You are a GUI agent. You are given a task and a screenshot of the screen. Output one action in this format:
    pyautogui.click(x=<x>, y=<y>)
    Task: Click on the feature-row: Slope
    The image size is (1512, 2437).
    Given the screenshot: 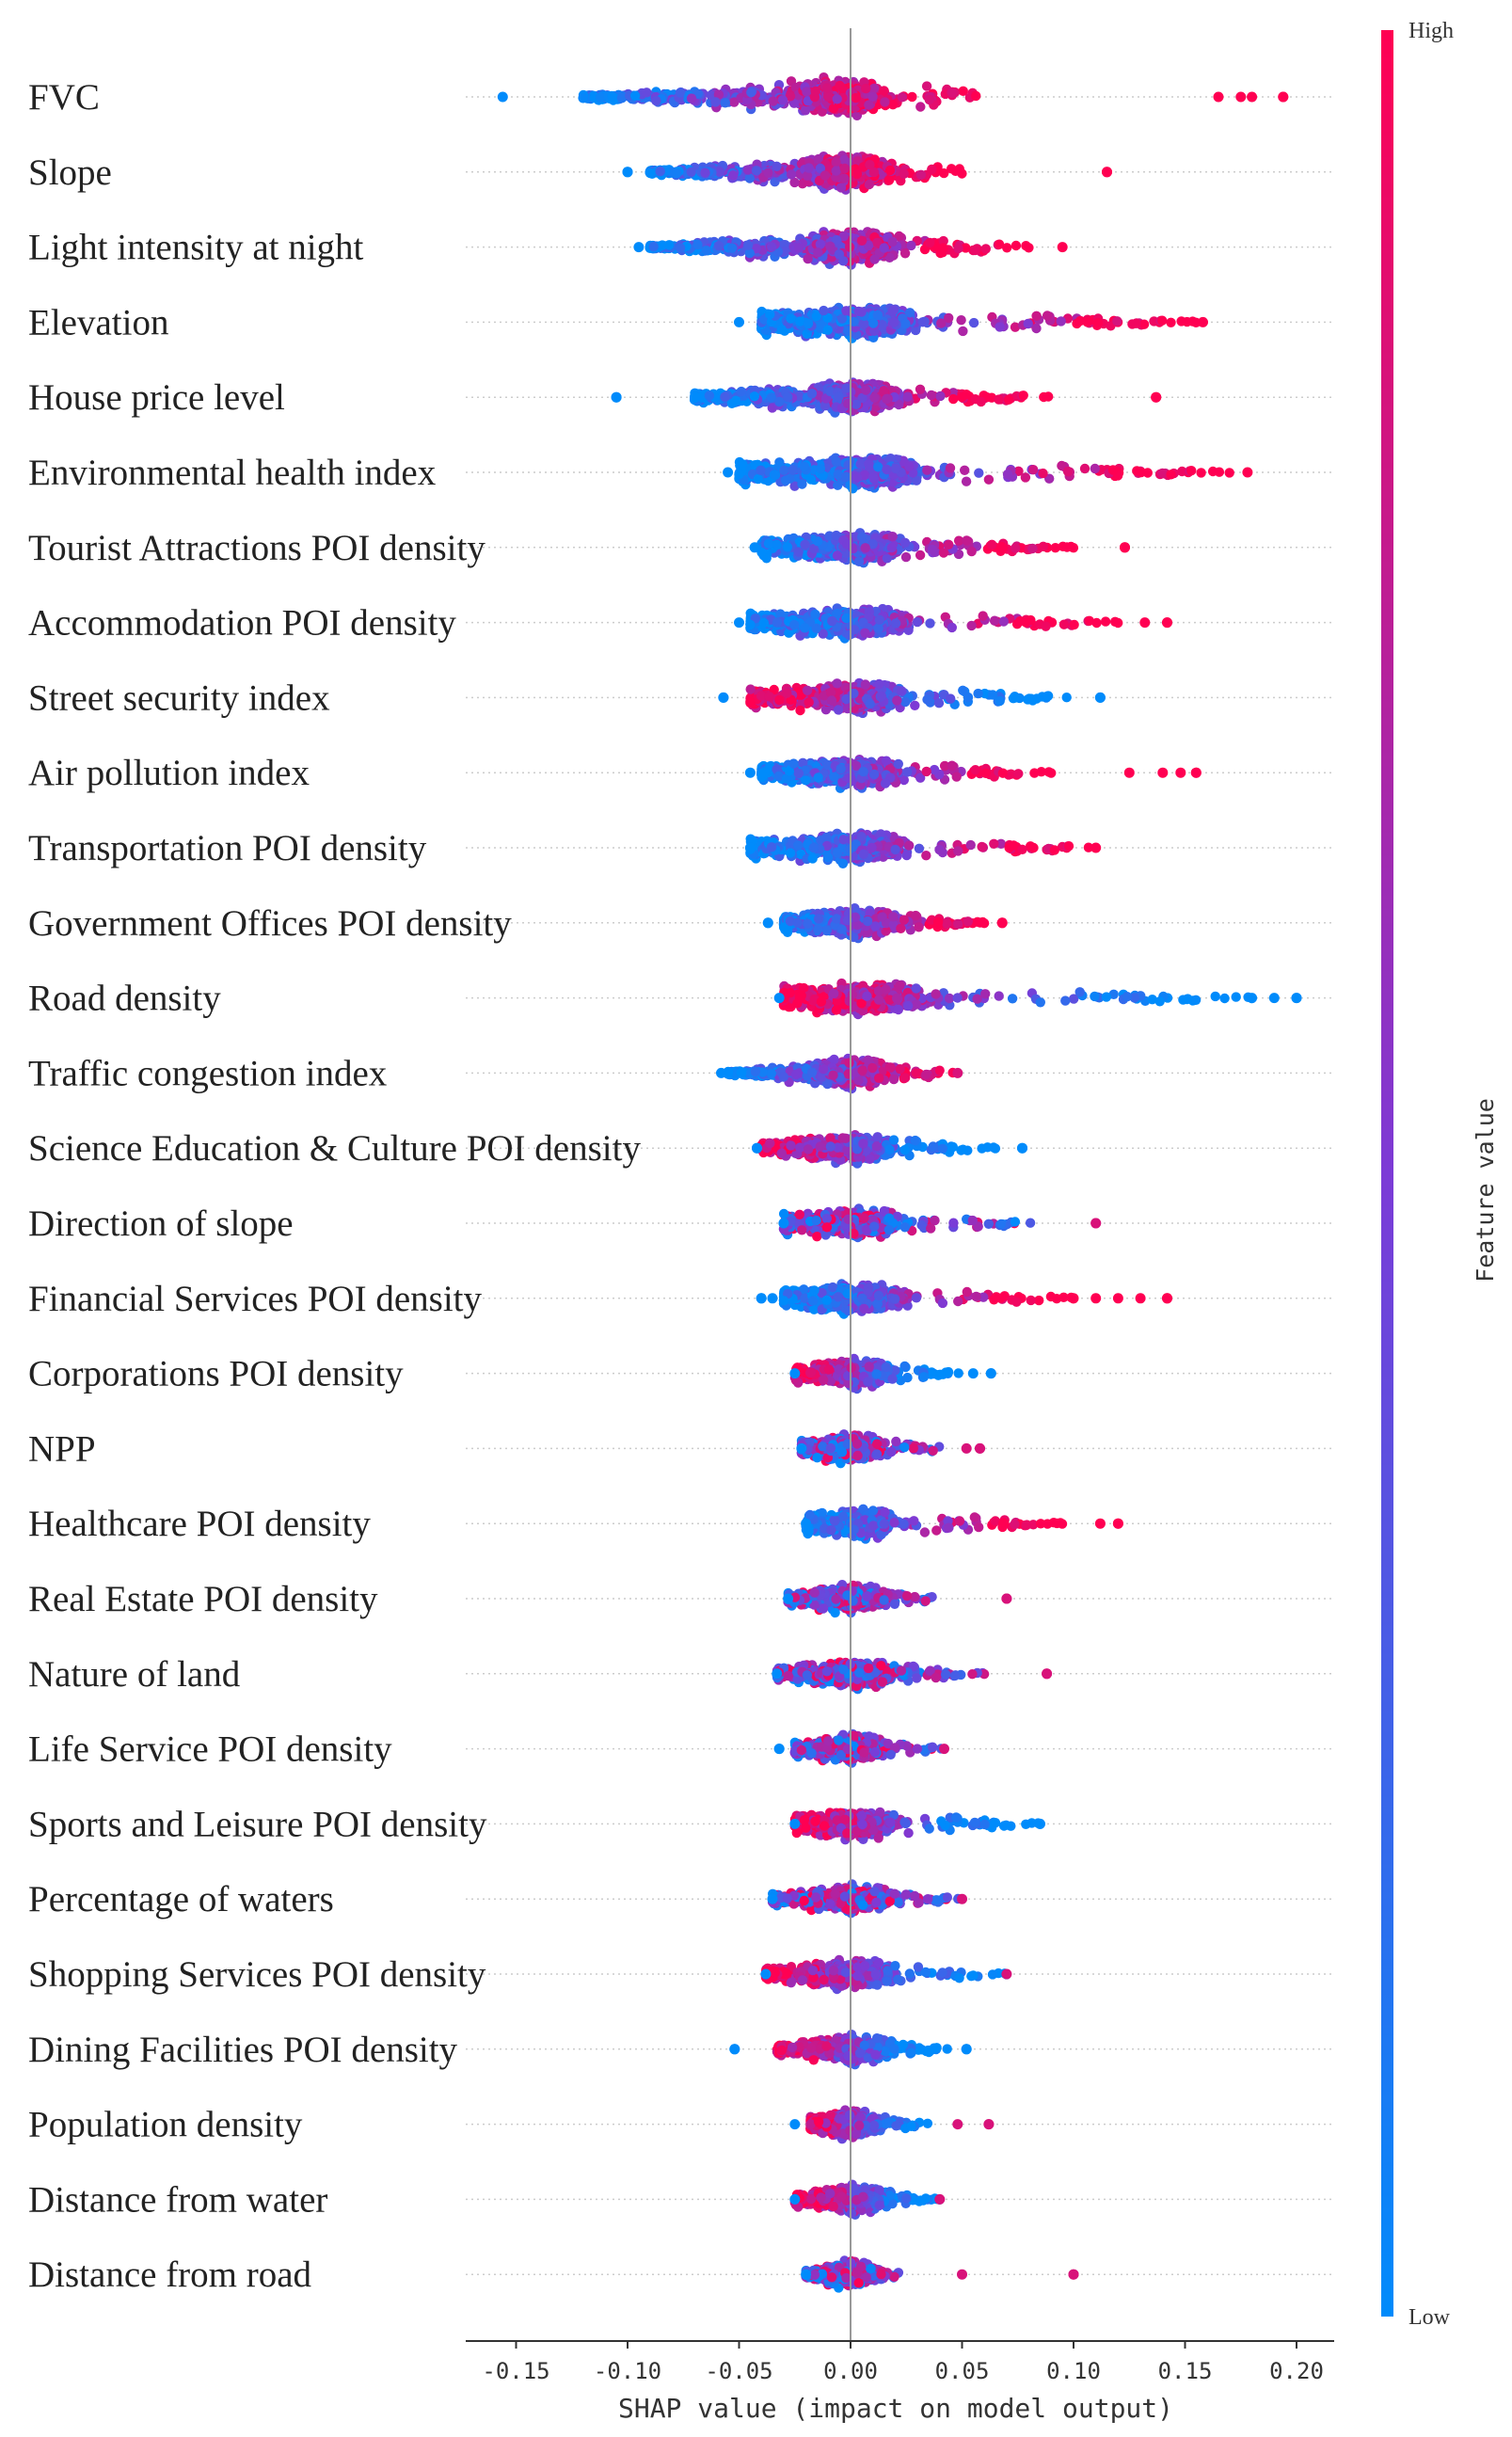 What is the action you would take?
    pyautogui.click(x=681, y=173)
    